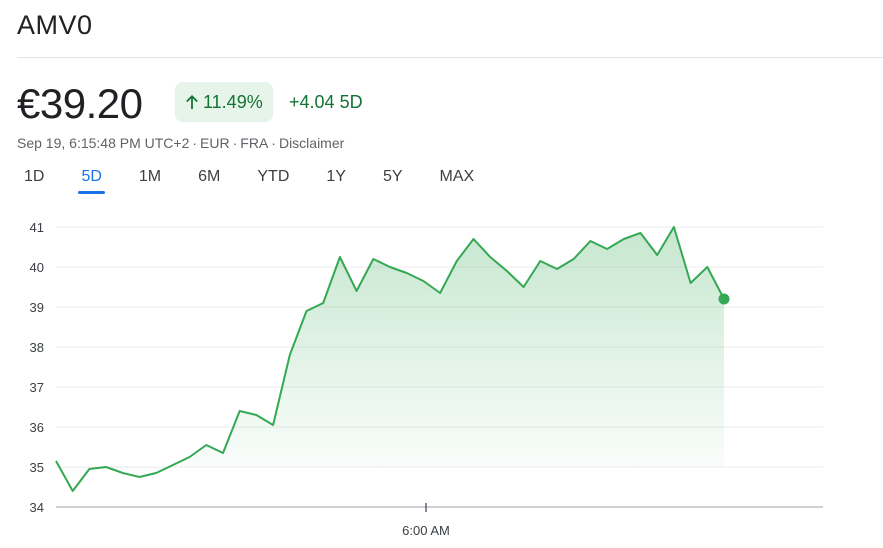 The image size is (883, 548). What do you see at coordinates (37, 387) in the screenshot?
I see `y-tick-label: 37` at bounding box center [37, 387].